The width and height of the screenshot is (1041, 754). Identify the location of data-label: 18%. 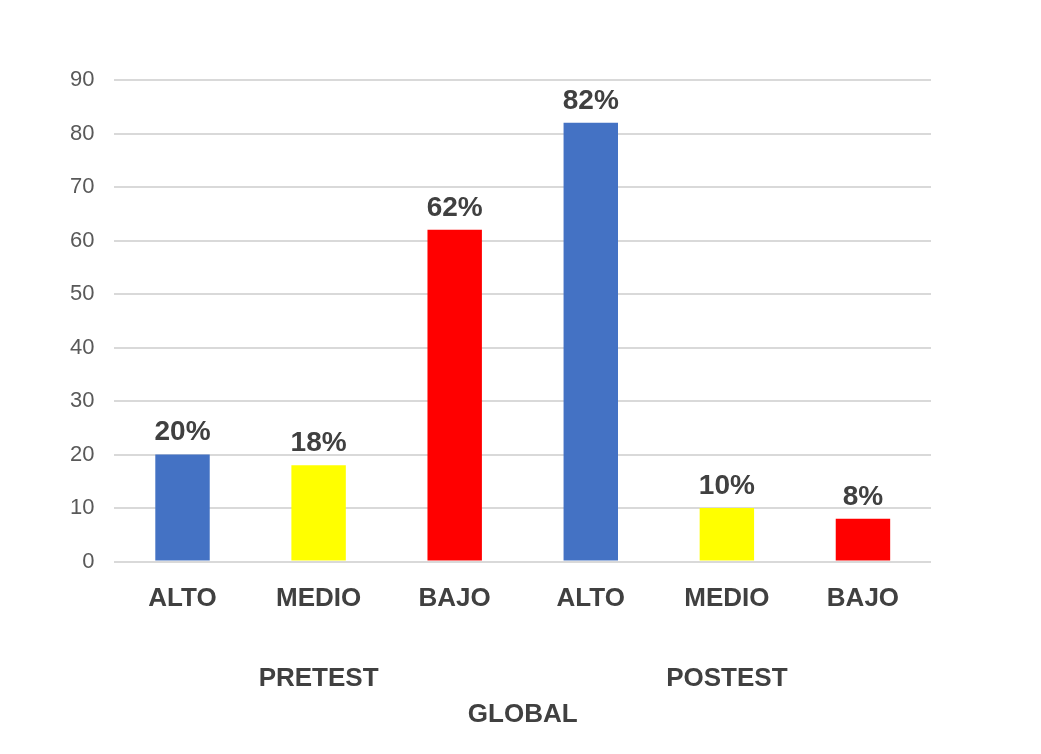
(318, 441).